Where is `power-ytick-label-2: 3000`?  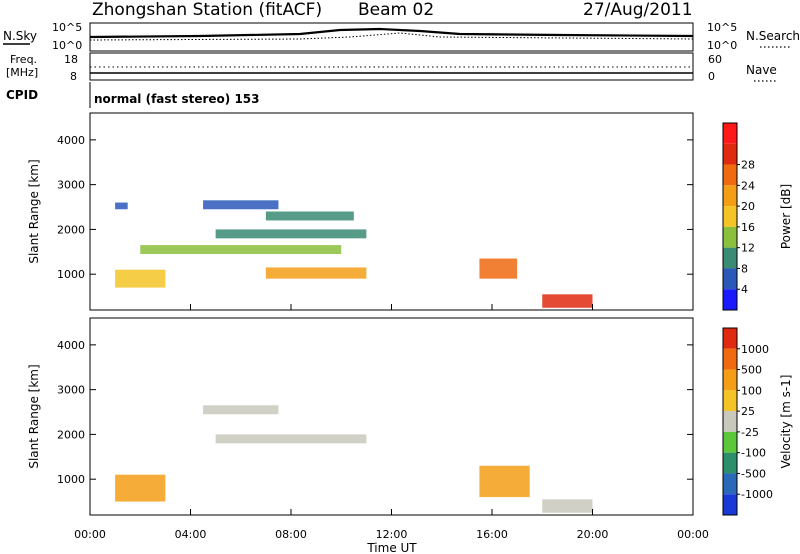 power-ytick-label-2: 3000 is located at coordinates (71, 185).